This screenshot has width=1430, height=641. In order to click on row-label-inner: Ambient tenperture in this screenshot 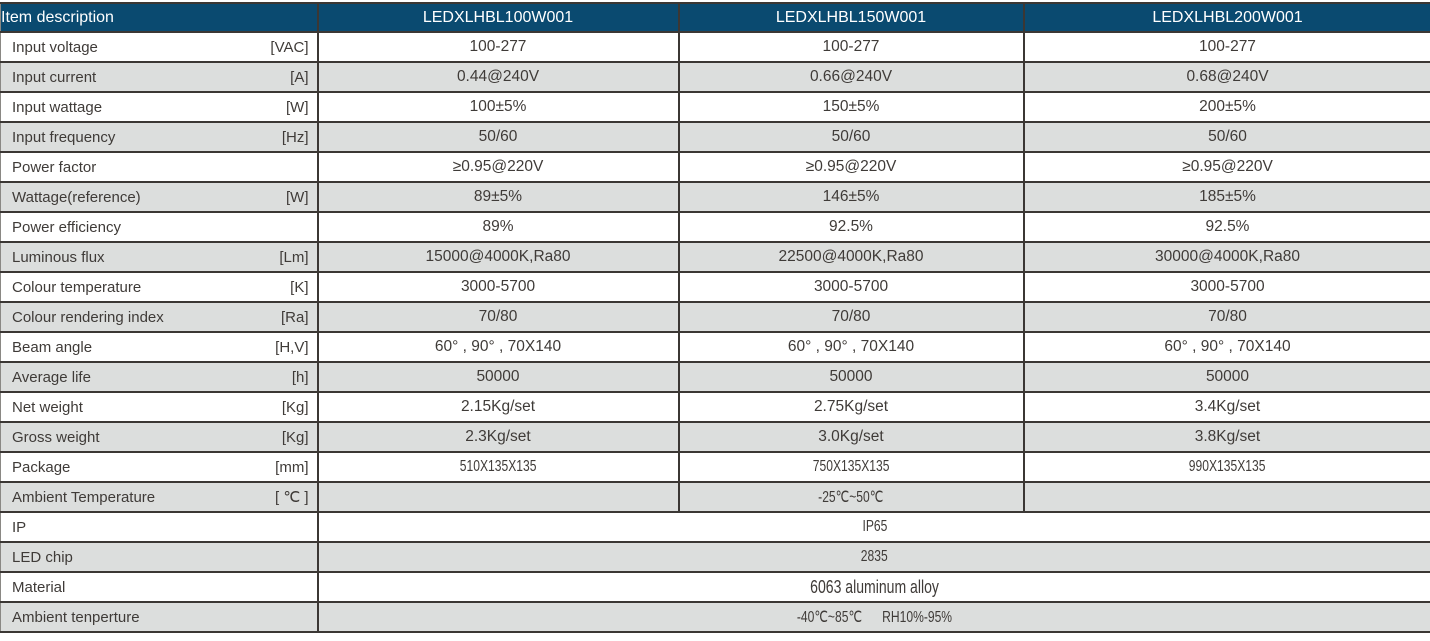, I will do `click(158, 617)`.